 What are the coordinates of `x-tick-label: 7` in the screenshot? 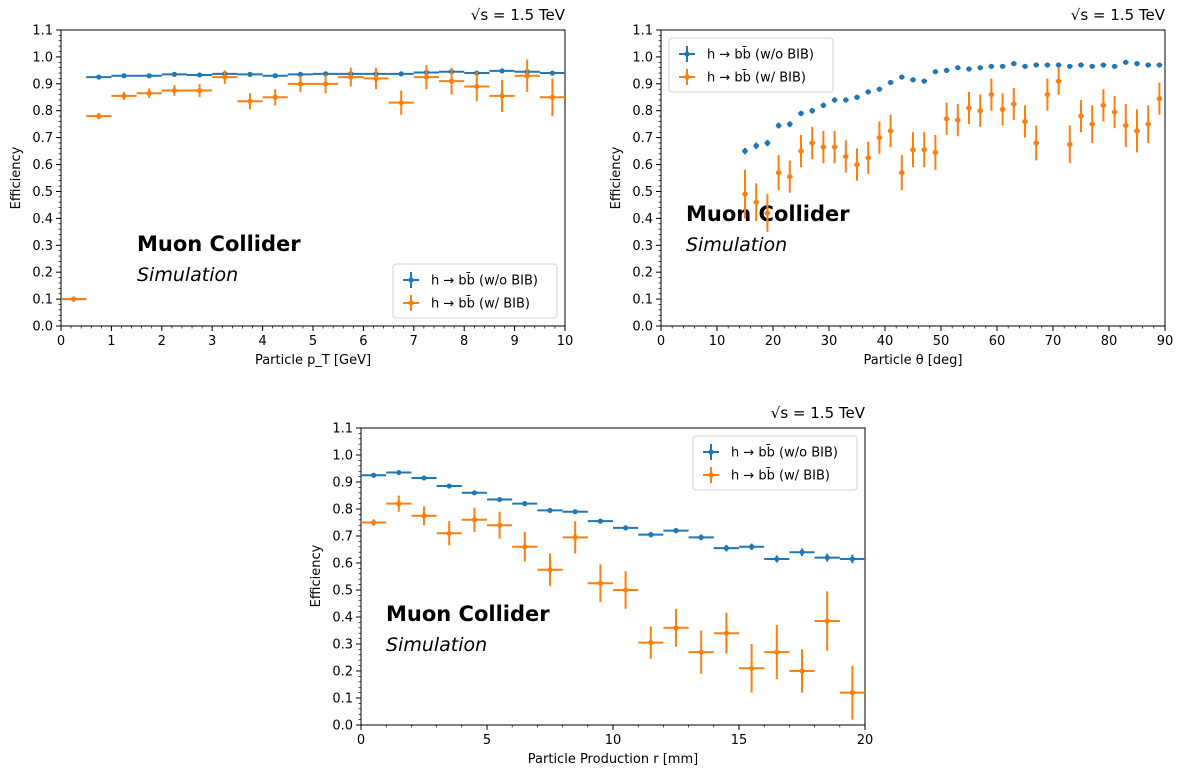 It's located at (414, 341).